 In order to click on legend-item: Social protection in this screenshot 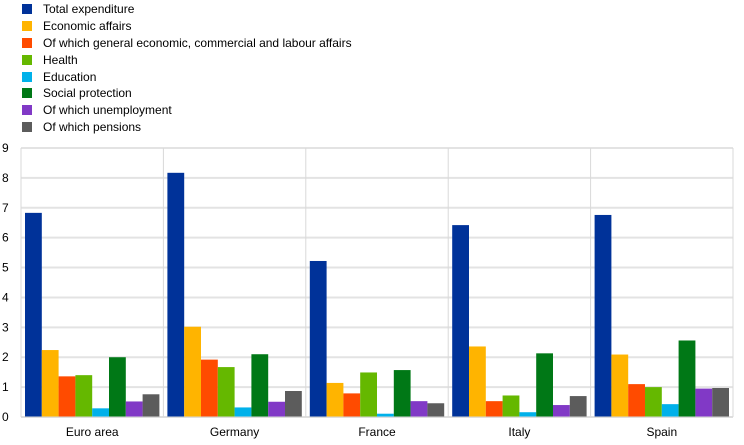, I will do `click(187, 93)`.